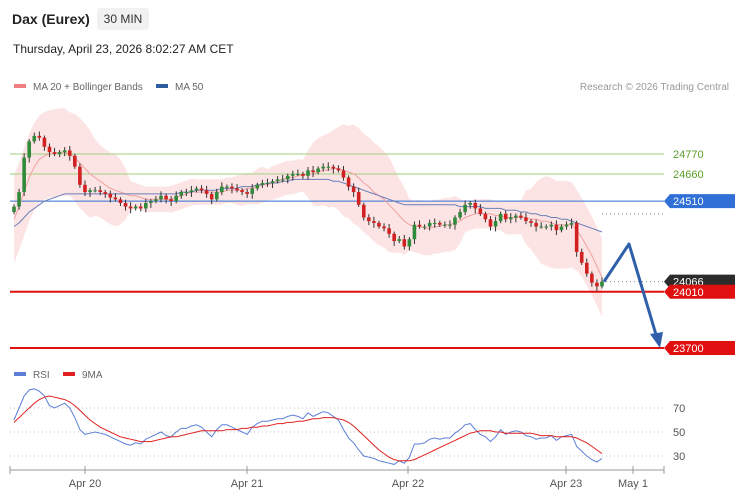  What do you see at coordinates (189, 87) in the screenshot?
I see `legend-label-ma50: MA 50` at bounding box center [189, 87].